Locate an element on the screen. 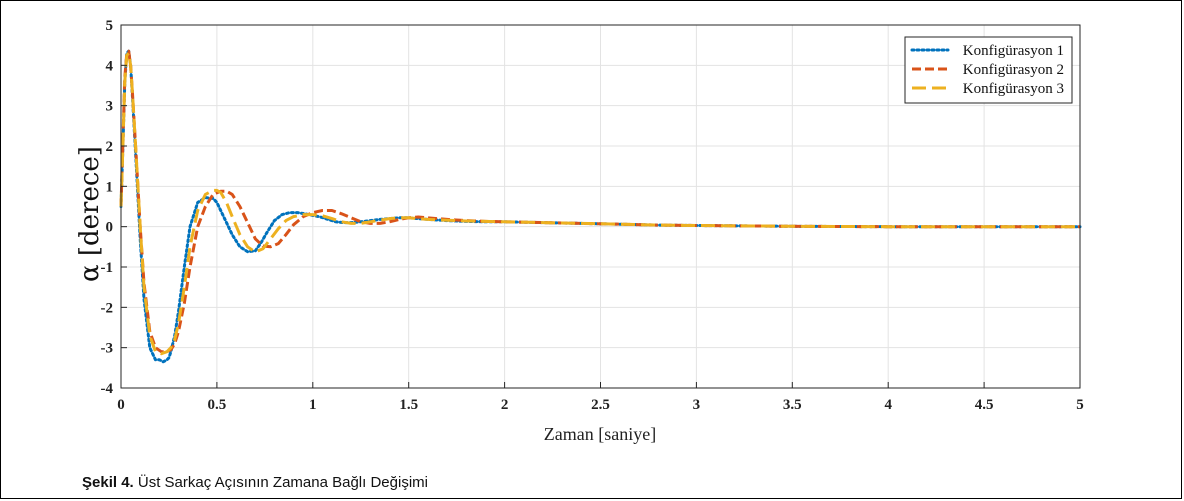 The image size is (1184, 501). x-tick-label: 1.5 is located at coordinates (408, 405).